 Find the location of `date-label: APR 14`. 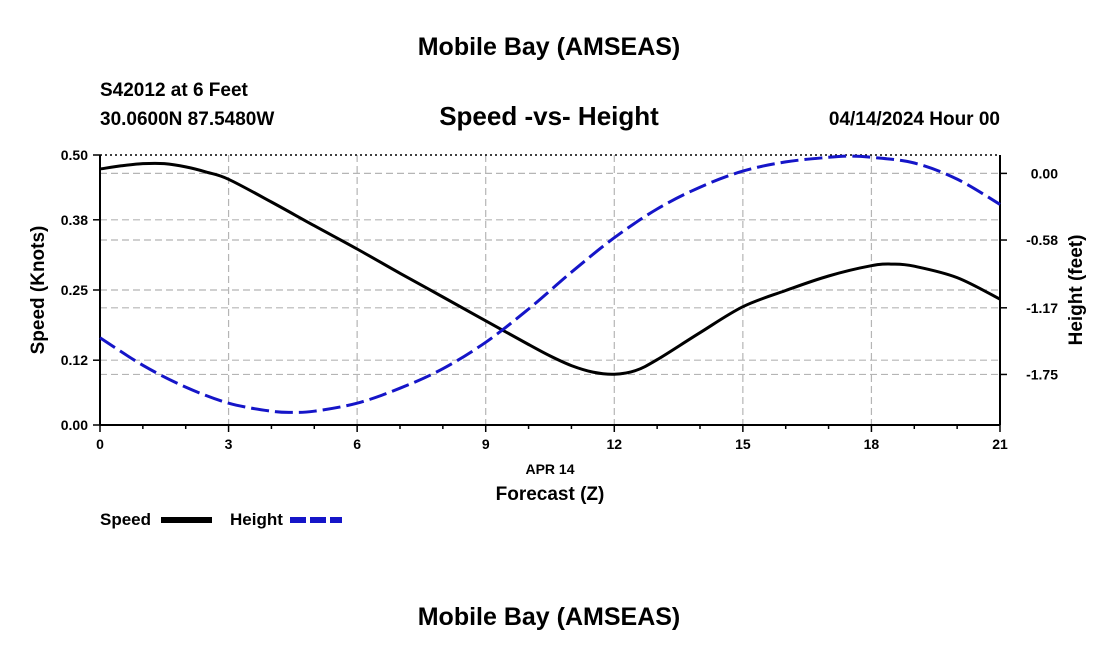

date-label: APR 14 is located at coordinates (549, 469).